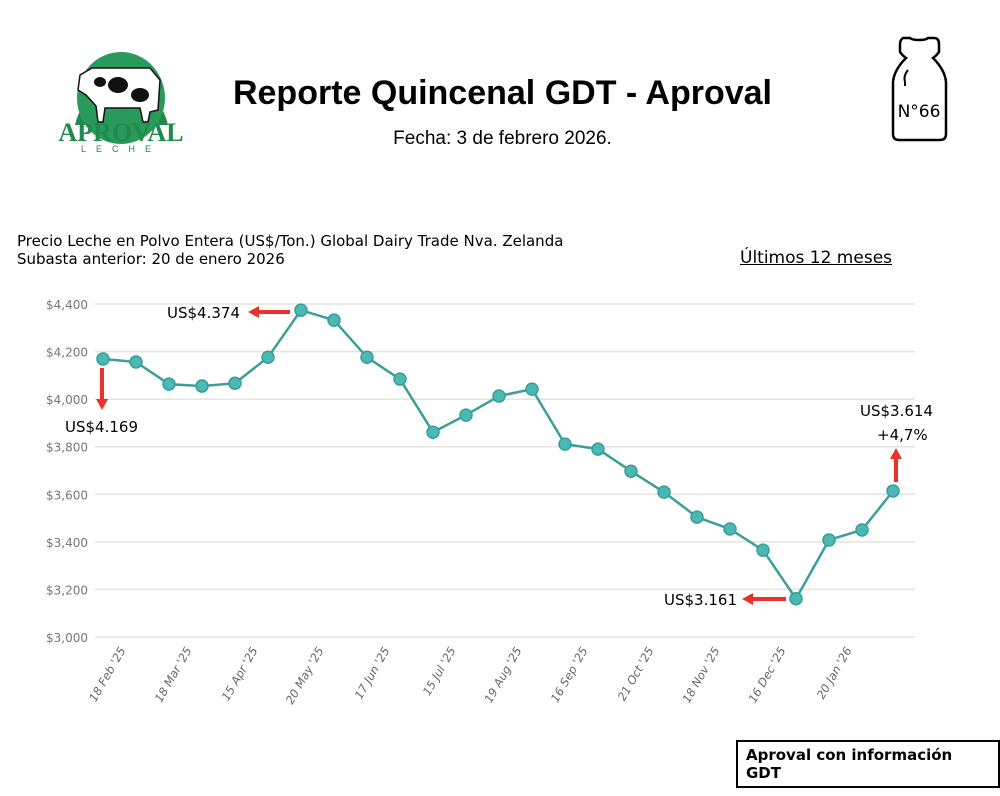  I want to click on up-arrow-icon, so click(896, 465).